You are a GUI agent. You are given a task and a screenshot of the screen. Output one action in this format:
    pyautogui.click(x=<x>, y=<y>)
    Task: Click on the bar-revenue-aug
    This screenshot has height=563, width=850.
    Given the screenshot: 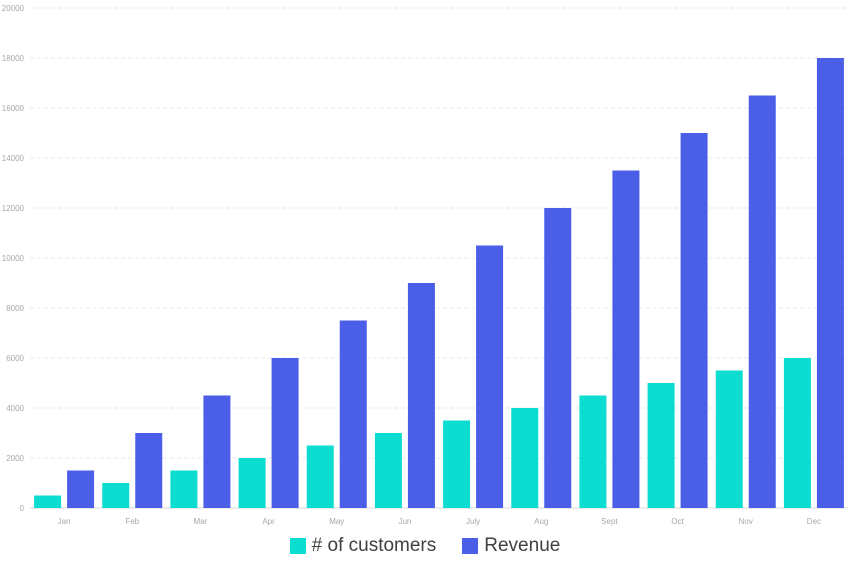 What is the action you would take?
    pyautogui.click(x=558, y=358)
    